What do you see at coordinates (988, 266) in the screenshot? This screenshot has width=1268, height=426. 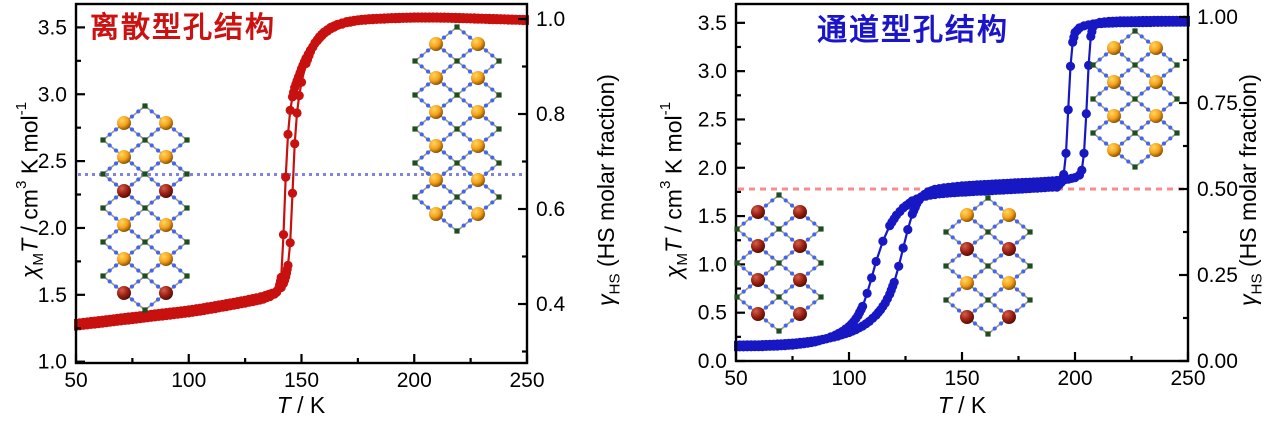 I see `lattice-partial-hs-one-half` at bounding box center [988, 266].